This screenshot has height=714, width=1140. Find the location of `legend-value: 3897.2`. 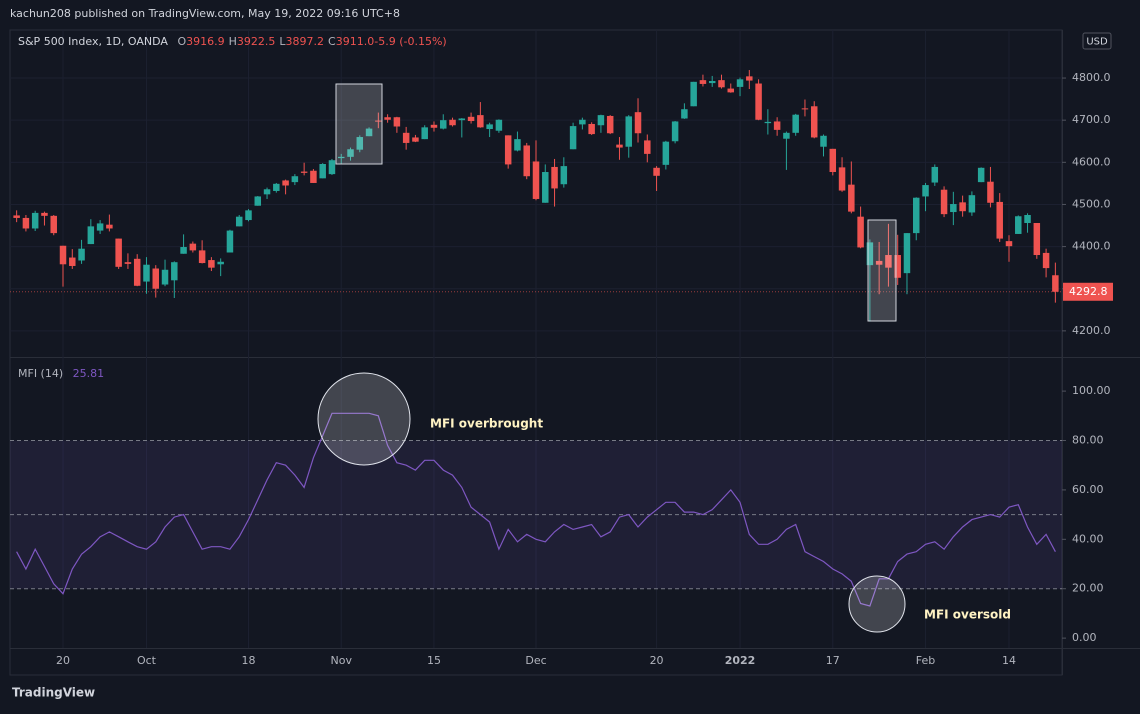

legend-value: 3897.2 is located at coordinates (305, 41).